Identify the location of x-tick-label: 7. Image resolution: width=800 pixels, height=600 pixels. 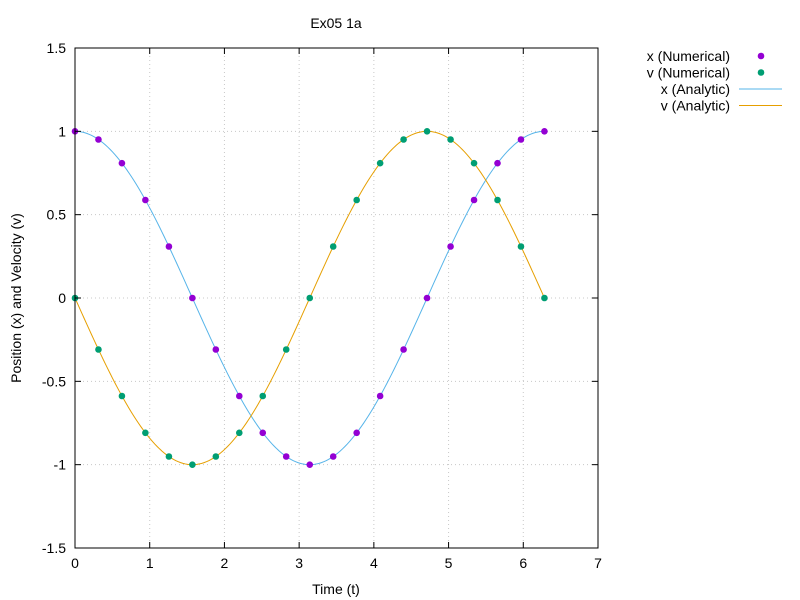
(598, 563).